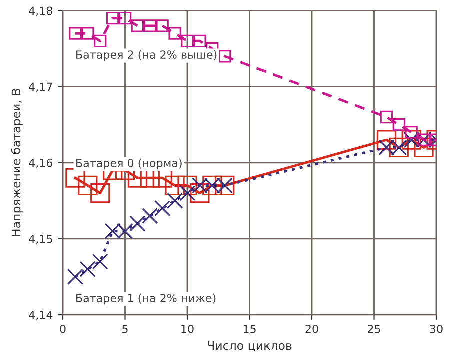  Describe the element at coordinates (250, 329) in the screenshot. I see `x-tick-label: 15` at that location.